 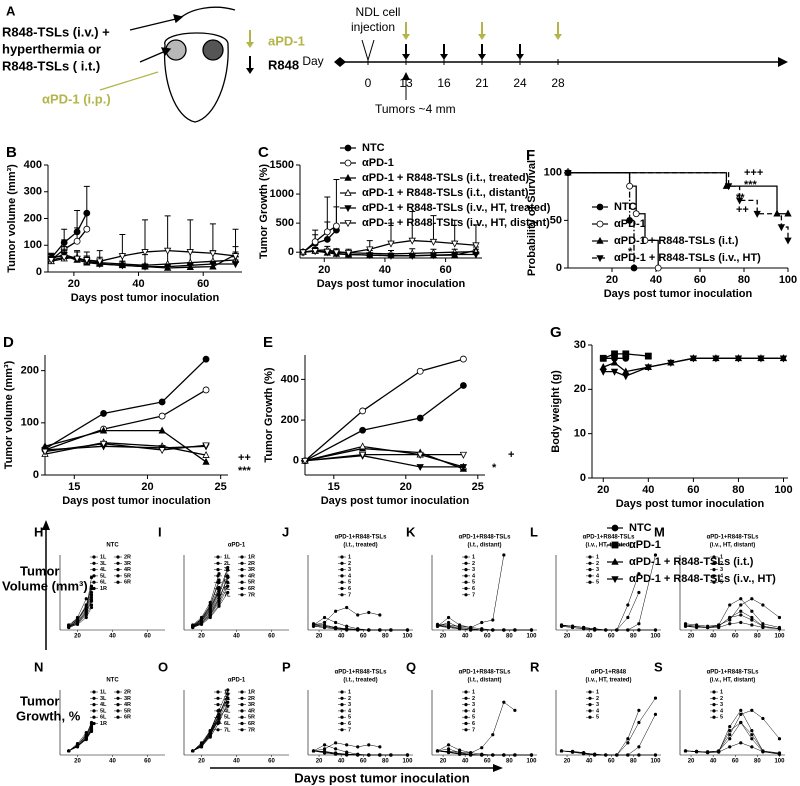 I want to click on y-axis-label: Body weight (g), so click(x=556, y=411).